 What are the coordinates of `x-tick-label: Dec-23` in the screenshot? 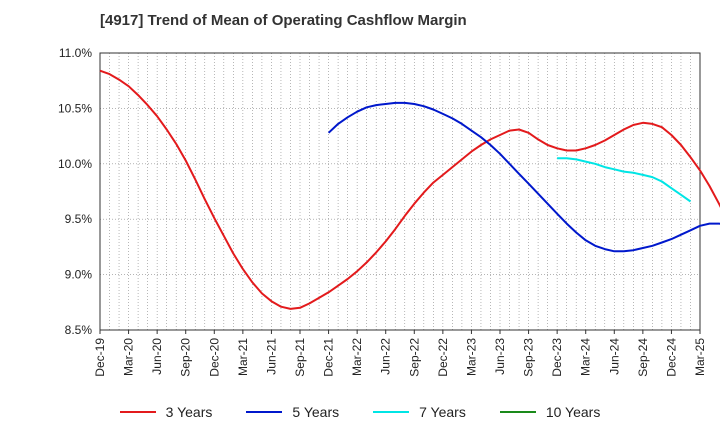 It's located at (557, 357).